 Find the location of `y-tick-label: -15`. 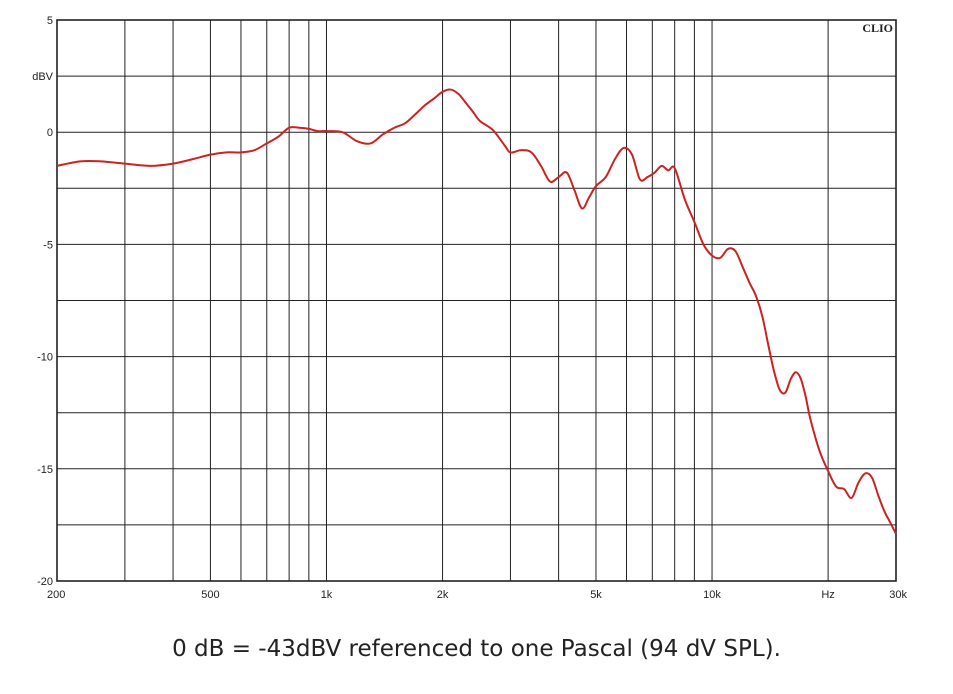

y-tick-label: -15 is located at coordinates (45, 470).